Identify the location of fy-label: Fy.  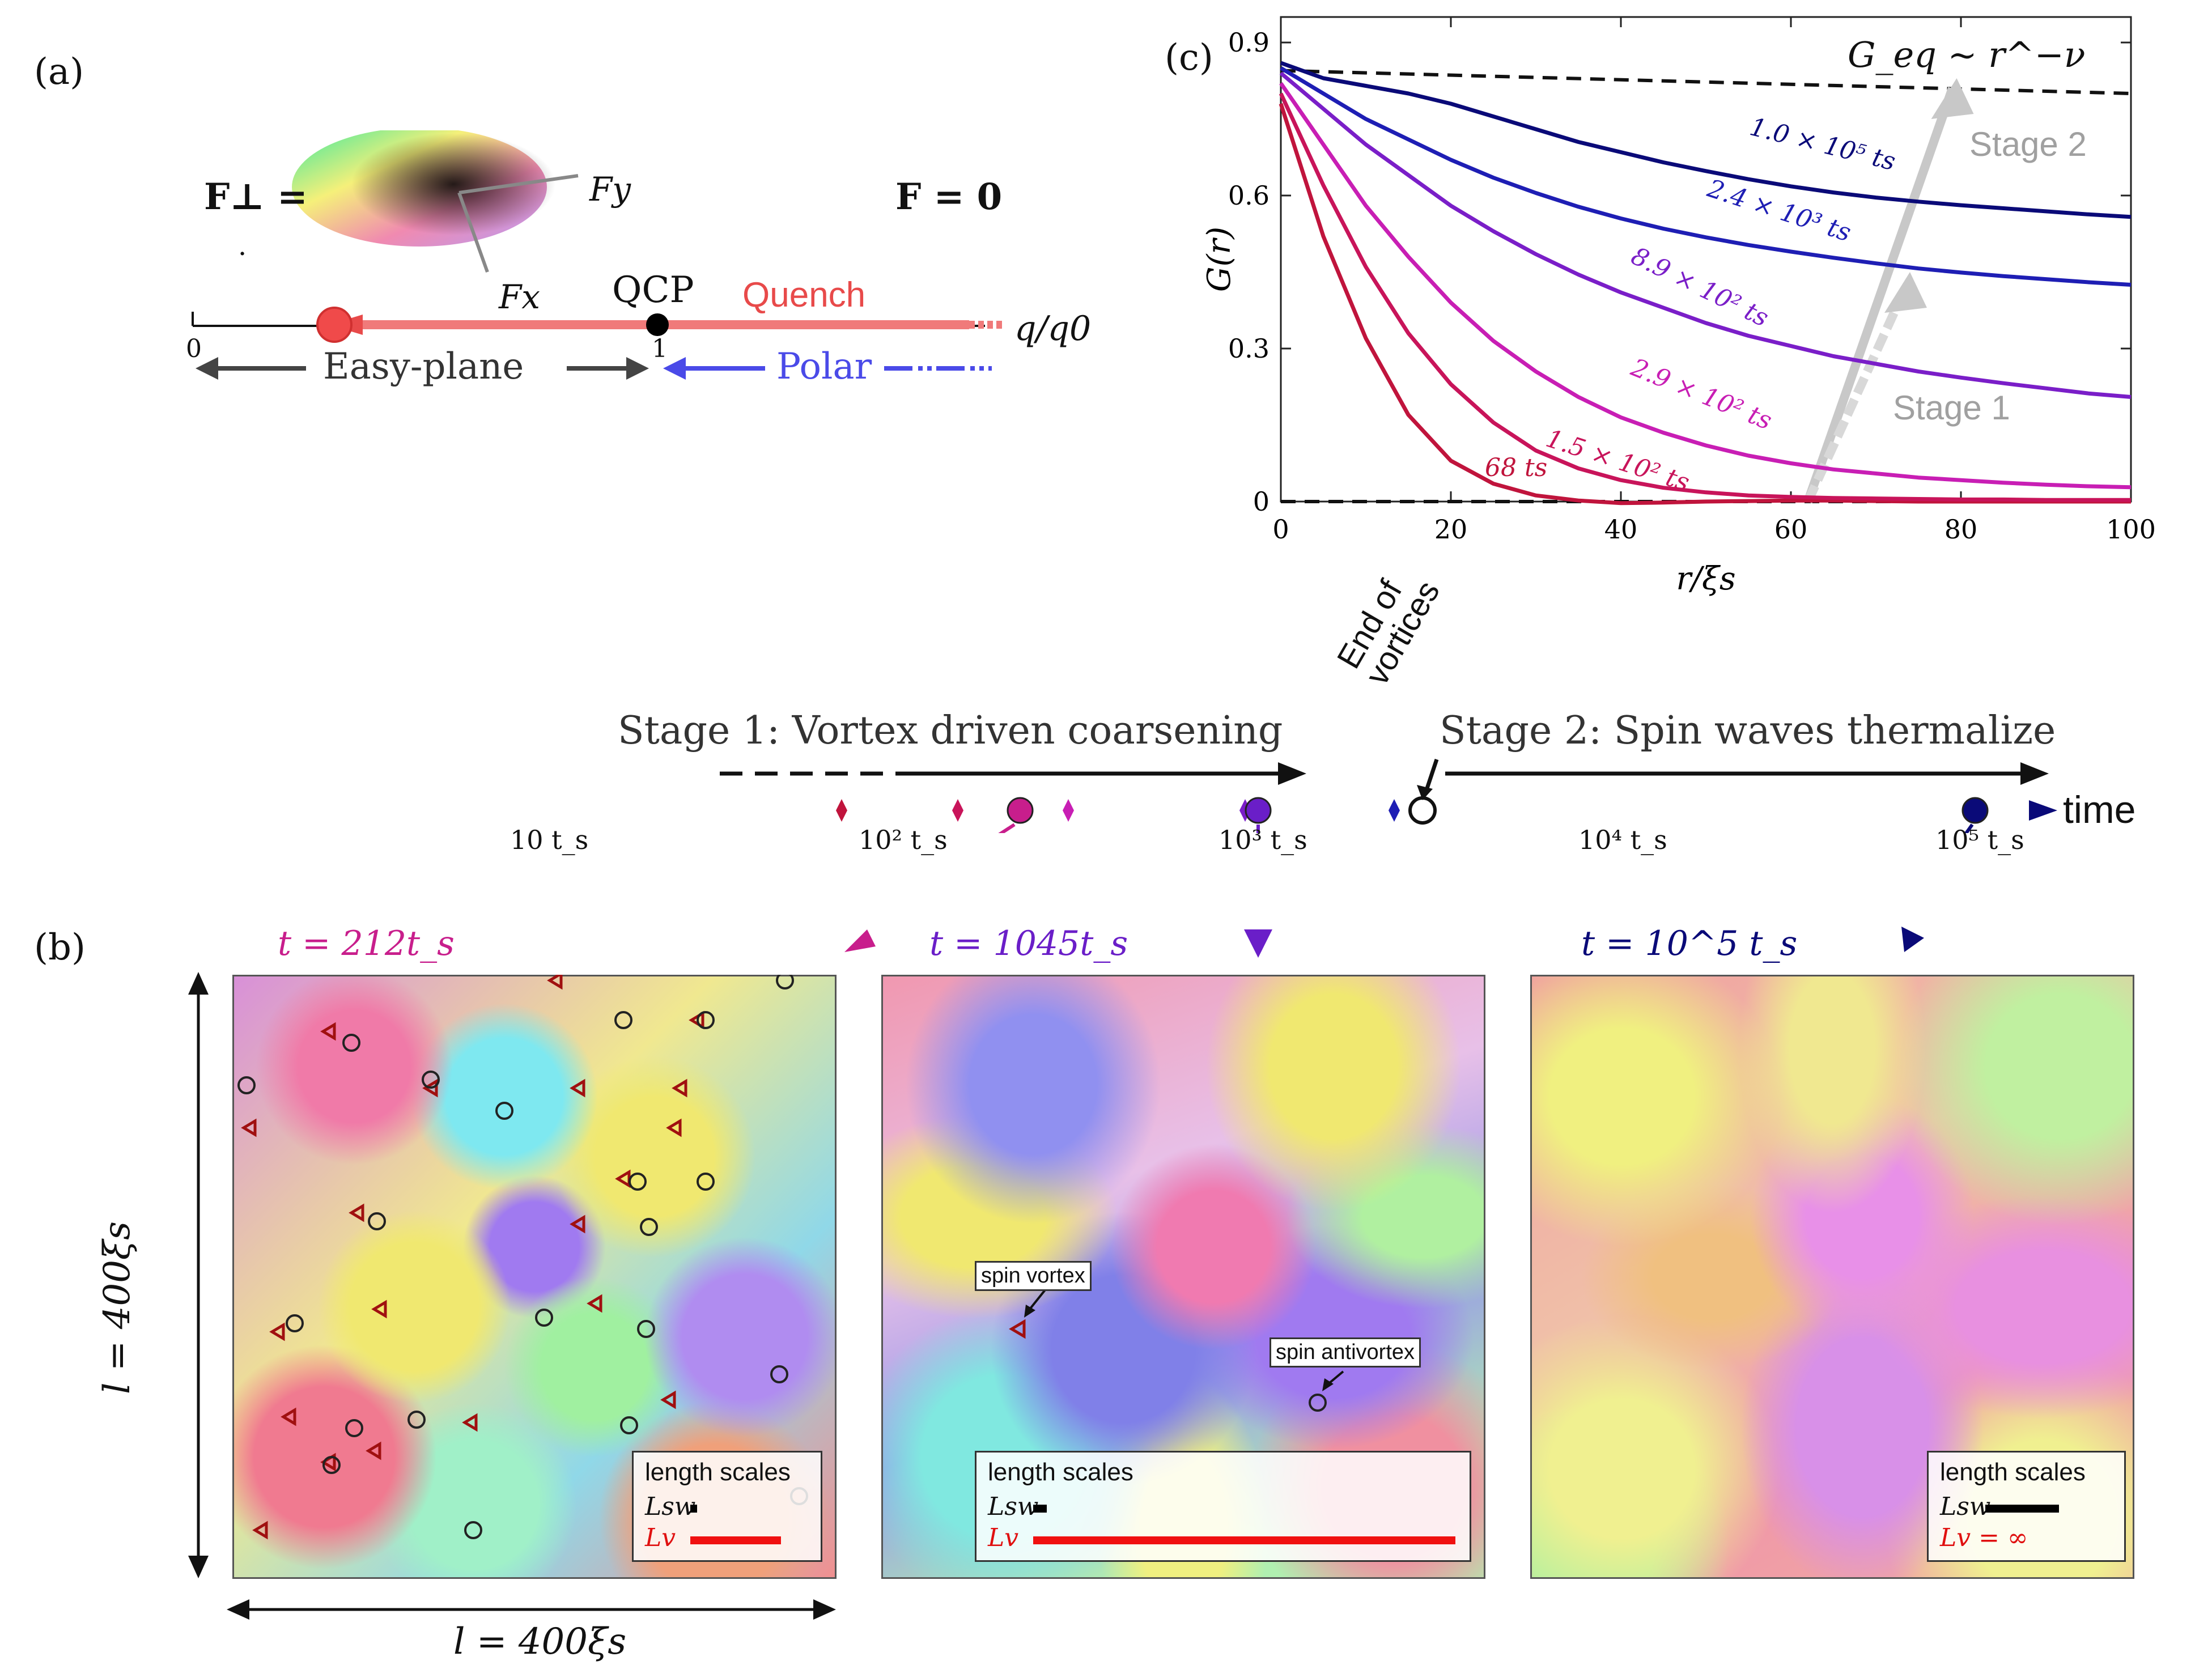
(610, 189).